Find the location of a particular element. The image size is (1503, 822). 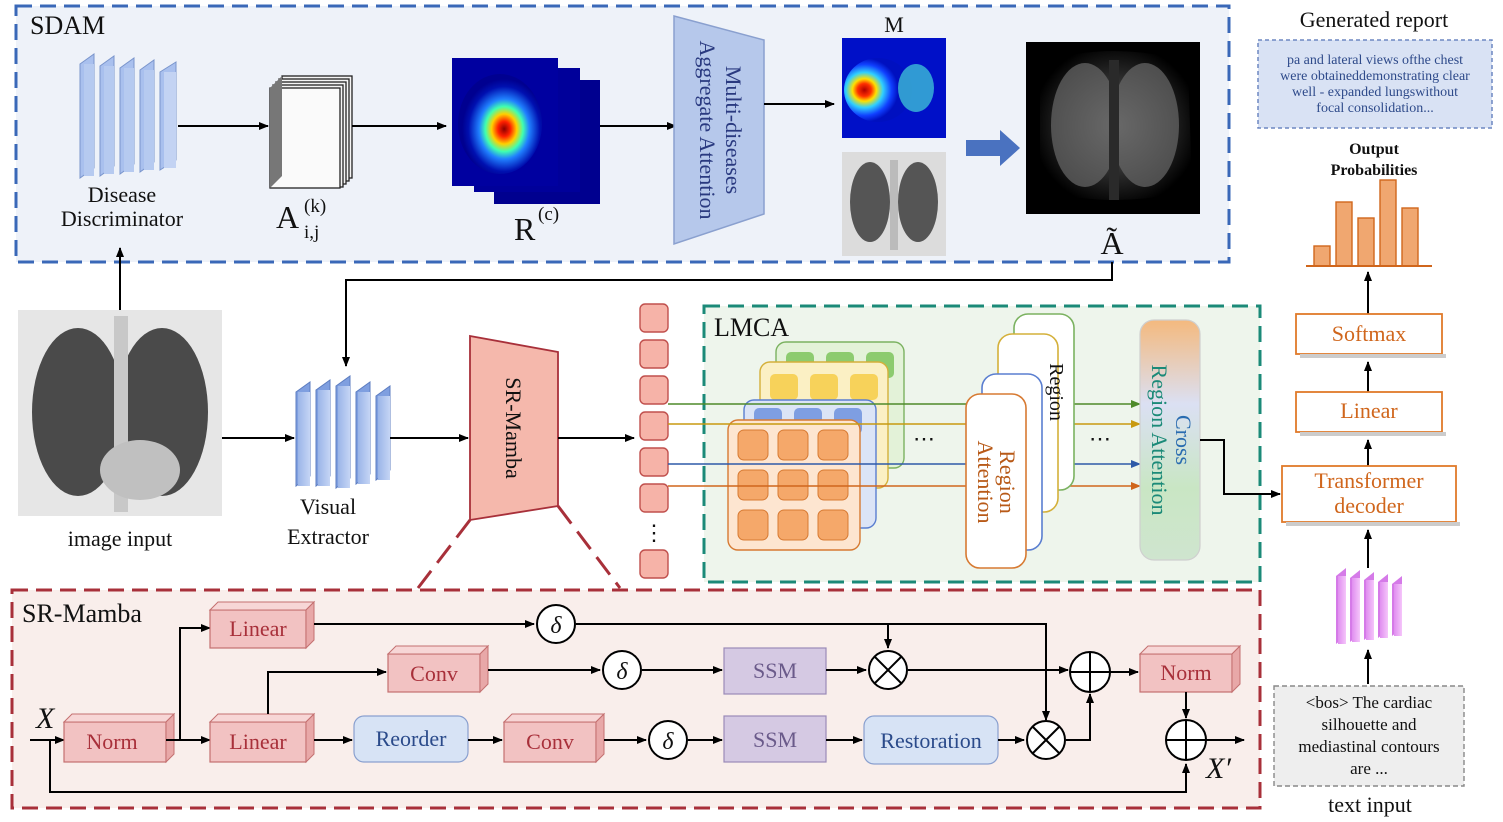

token-dots: ⋮ is located at coordinates (654, 532).